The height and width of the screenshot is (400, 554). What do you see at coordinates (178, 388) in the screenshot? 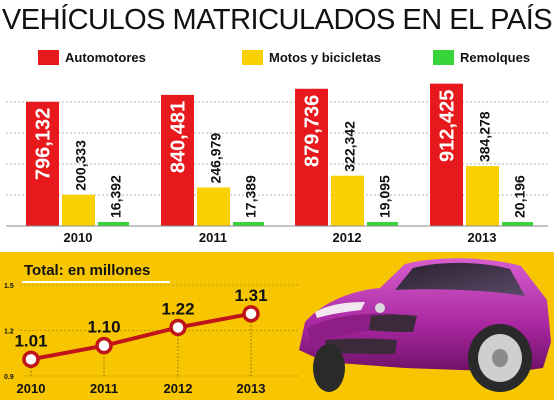
I see `x-tick-label: 2012` at bounding box center [178, 388].